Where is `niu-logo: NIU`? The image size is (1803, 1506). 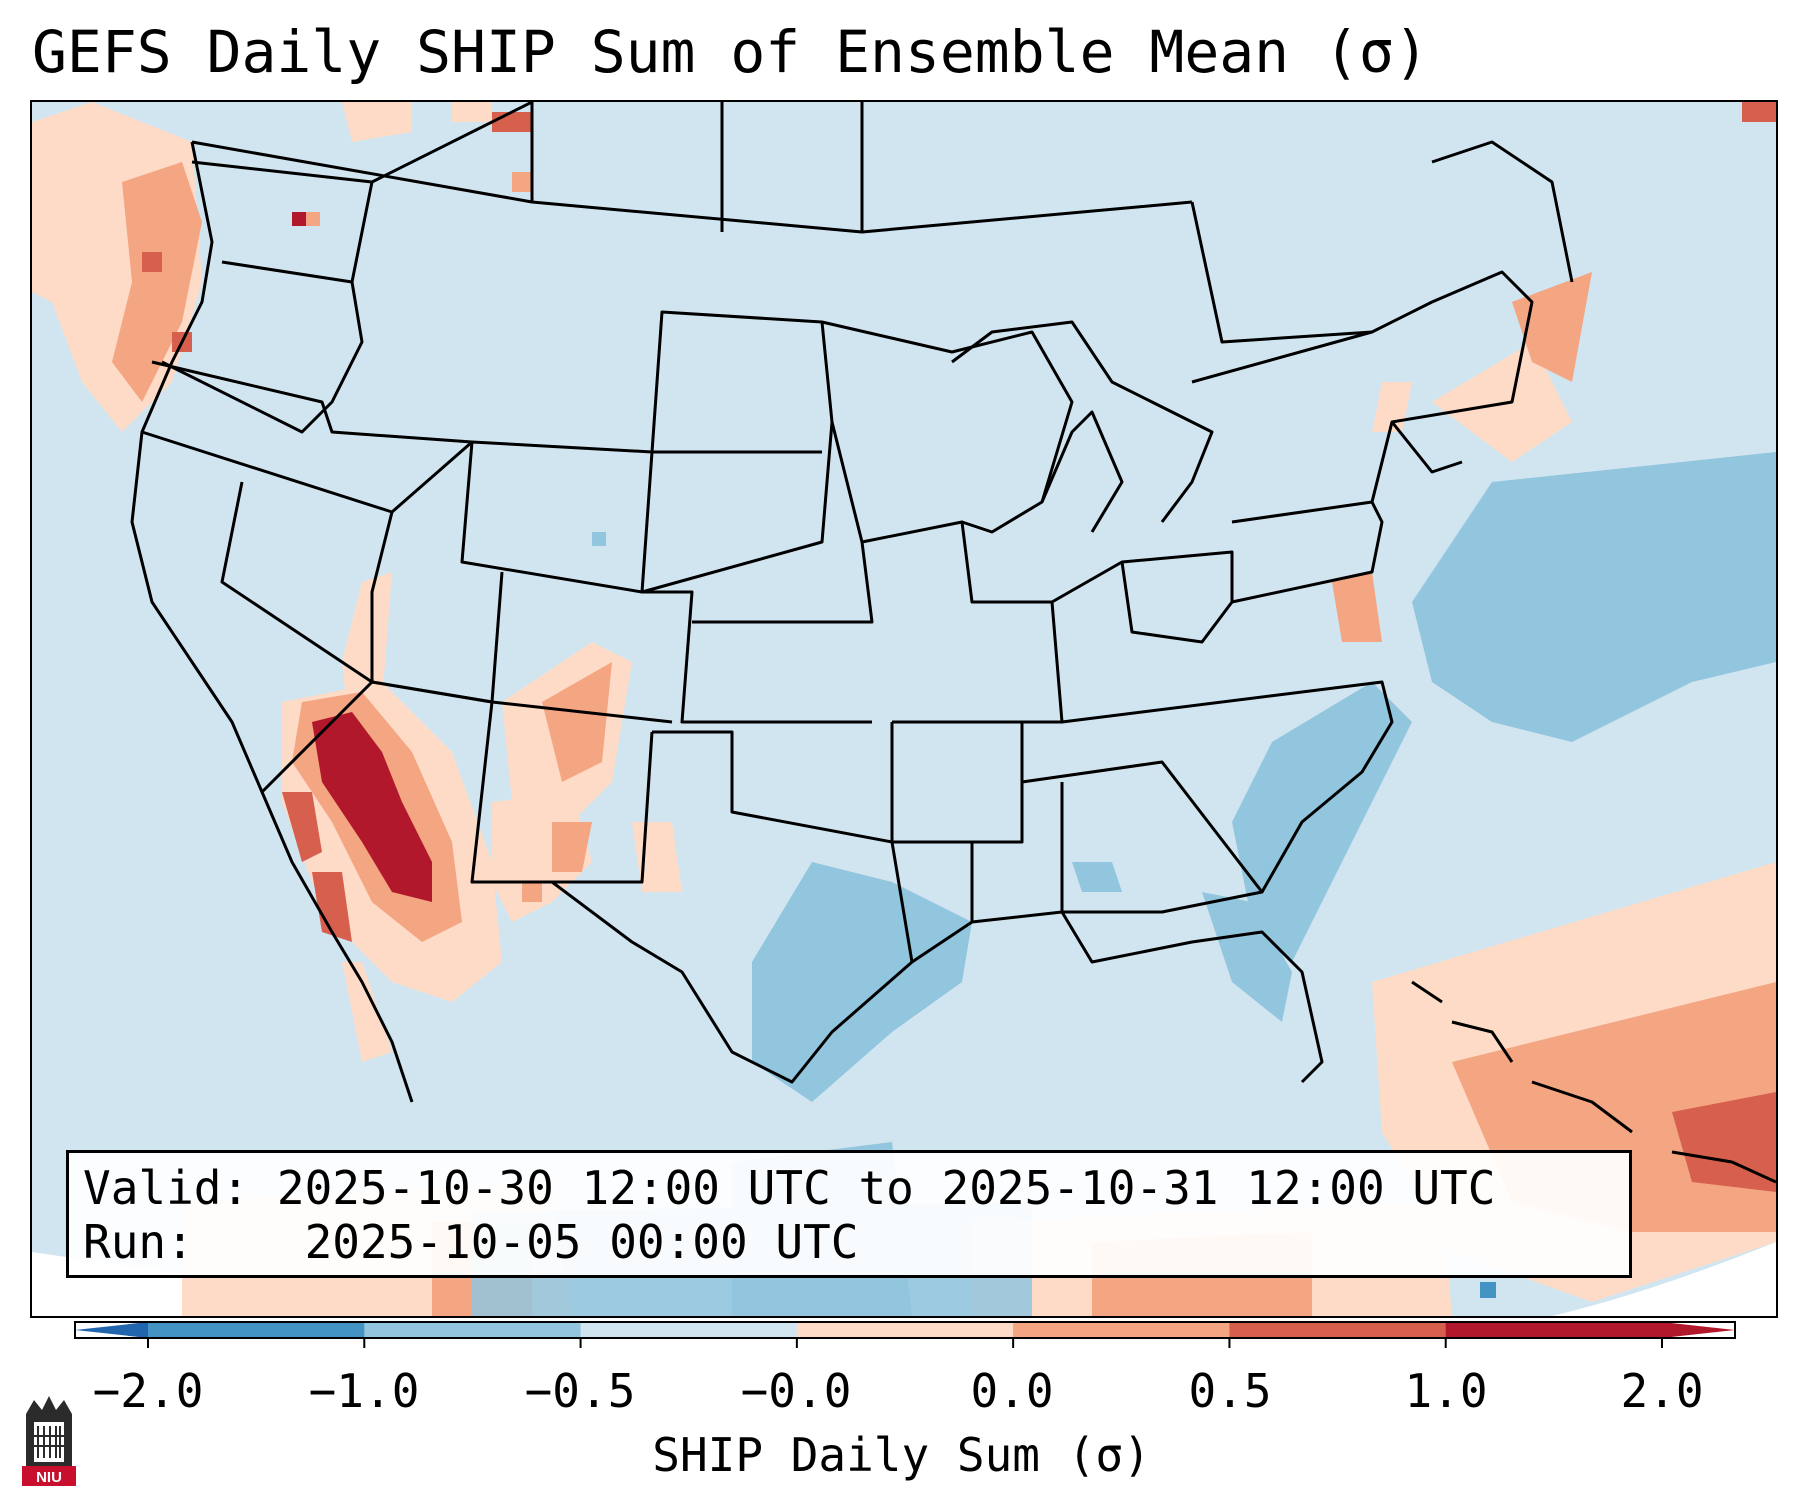
niu-logo: NIU is located at coordinates (49, 1441).